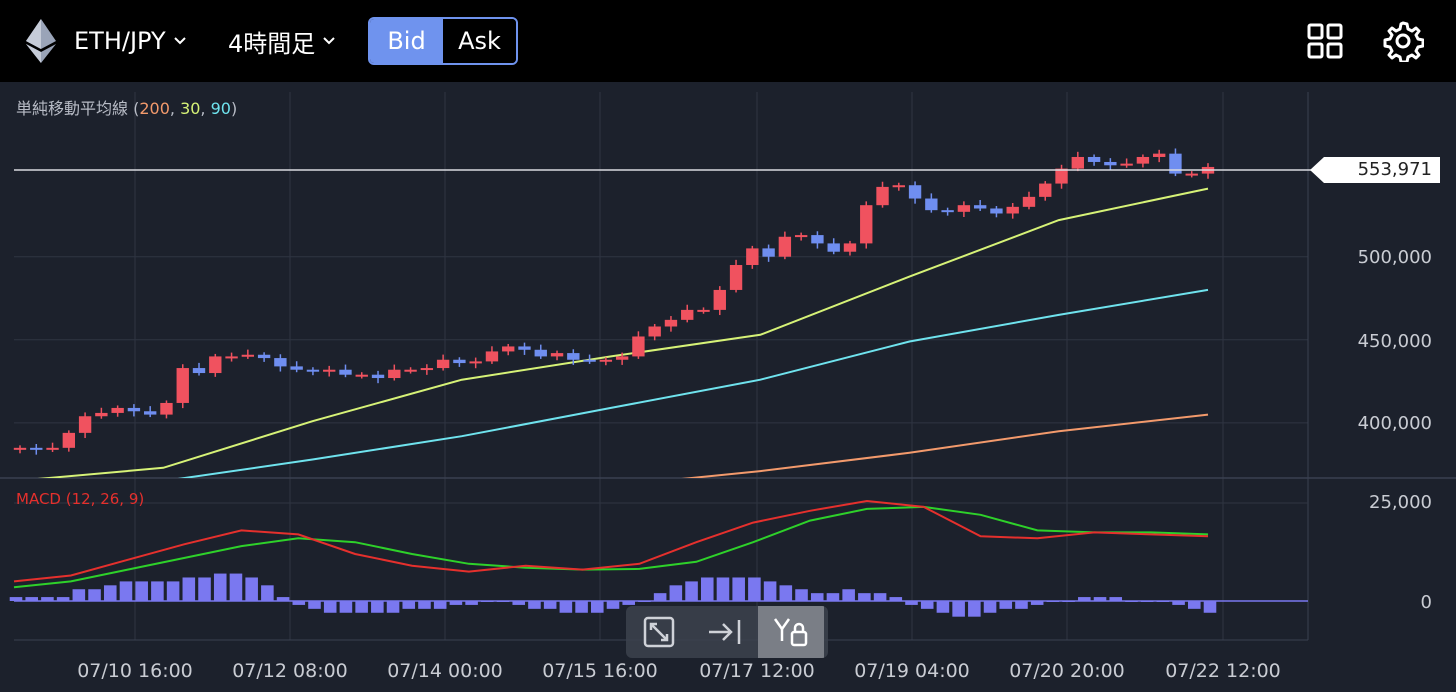 Image resolution: width=1456 pixels, height=692 pixels. I want to click on fullscreen-icon, so click(659, 632).